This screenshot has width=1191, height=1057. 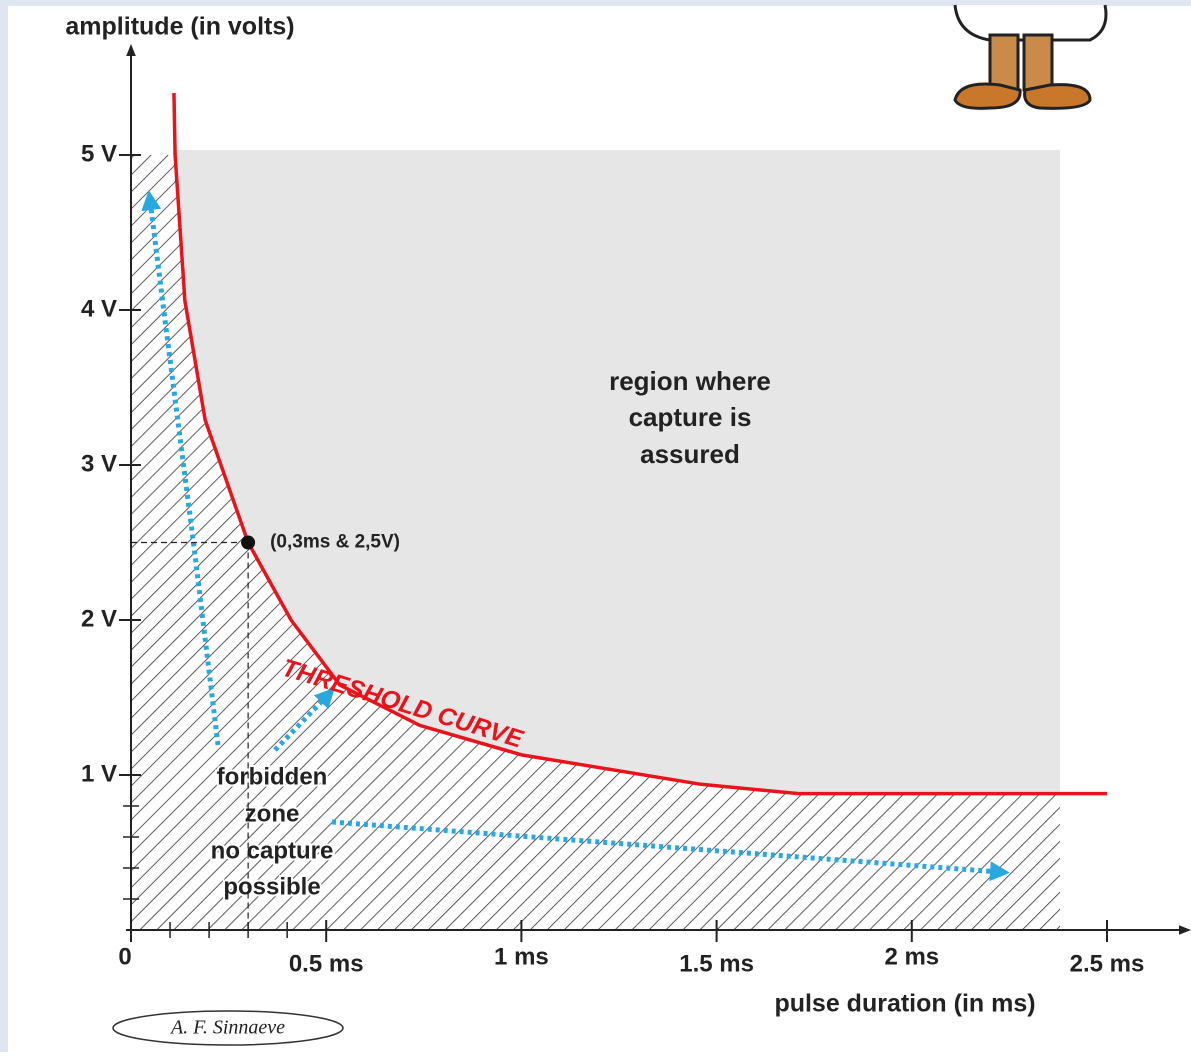 I want to click on forbidden-label: zone, so click(x=272, y=813).